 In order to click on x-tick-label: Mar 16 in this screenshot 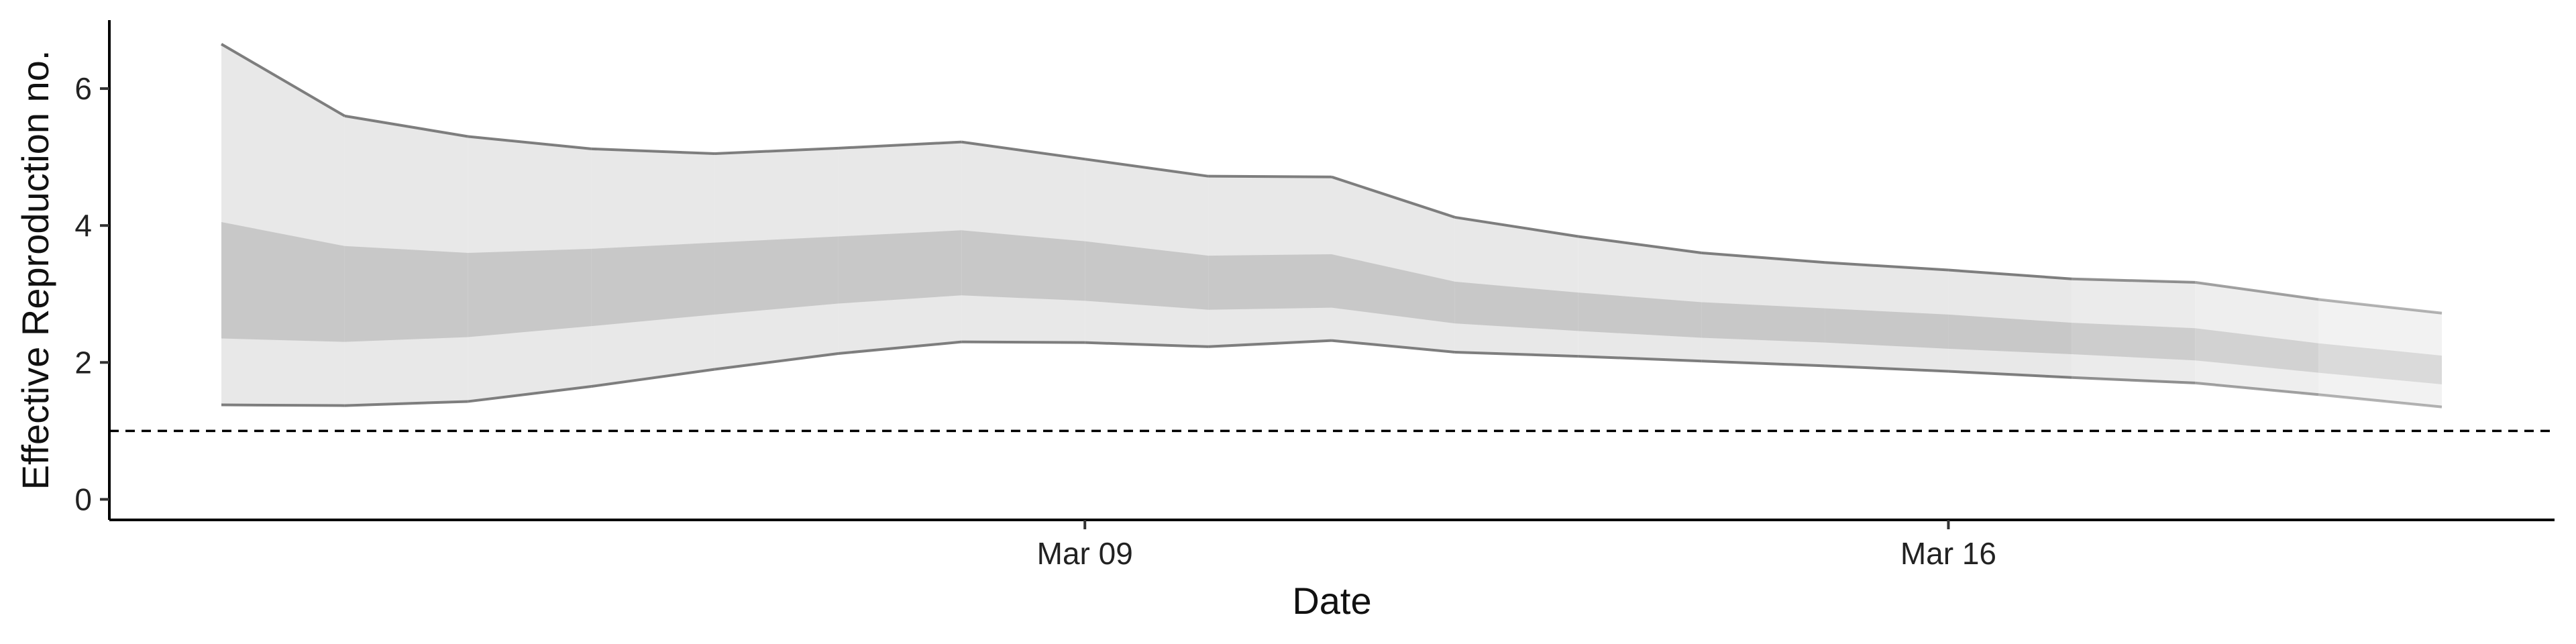, I will do `click(1948, 553)`.